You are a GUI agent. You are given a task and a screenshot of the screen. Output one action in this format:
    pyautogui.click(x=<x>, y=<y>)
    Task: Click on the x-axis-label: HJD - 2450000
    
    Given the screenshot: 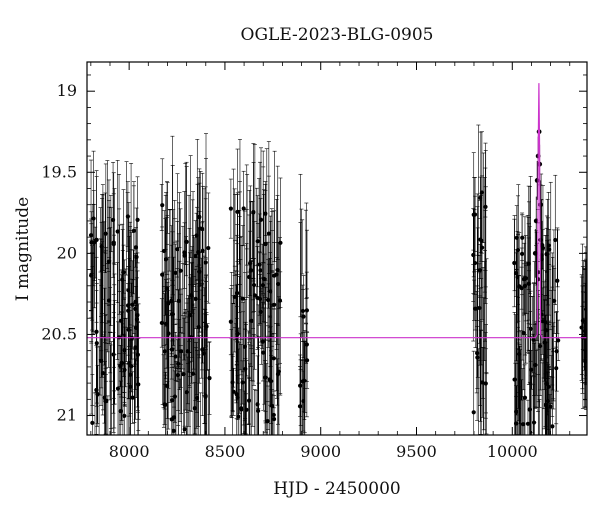 What is the action you would take?
    pyautogui.click(x=337, y=489)
    